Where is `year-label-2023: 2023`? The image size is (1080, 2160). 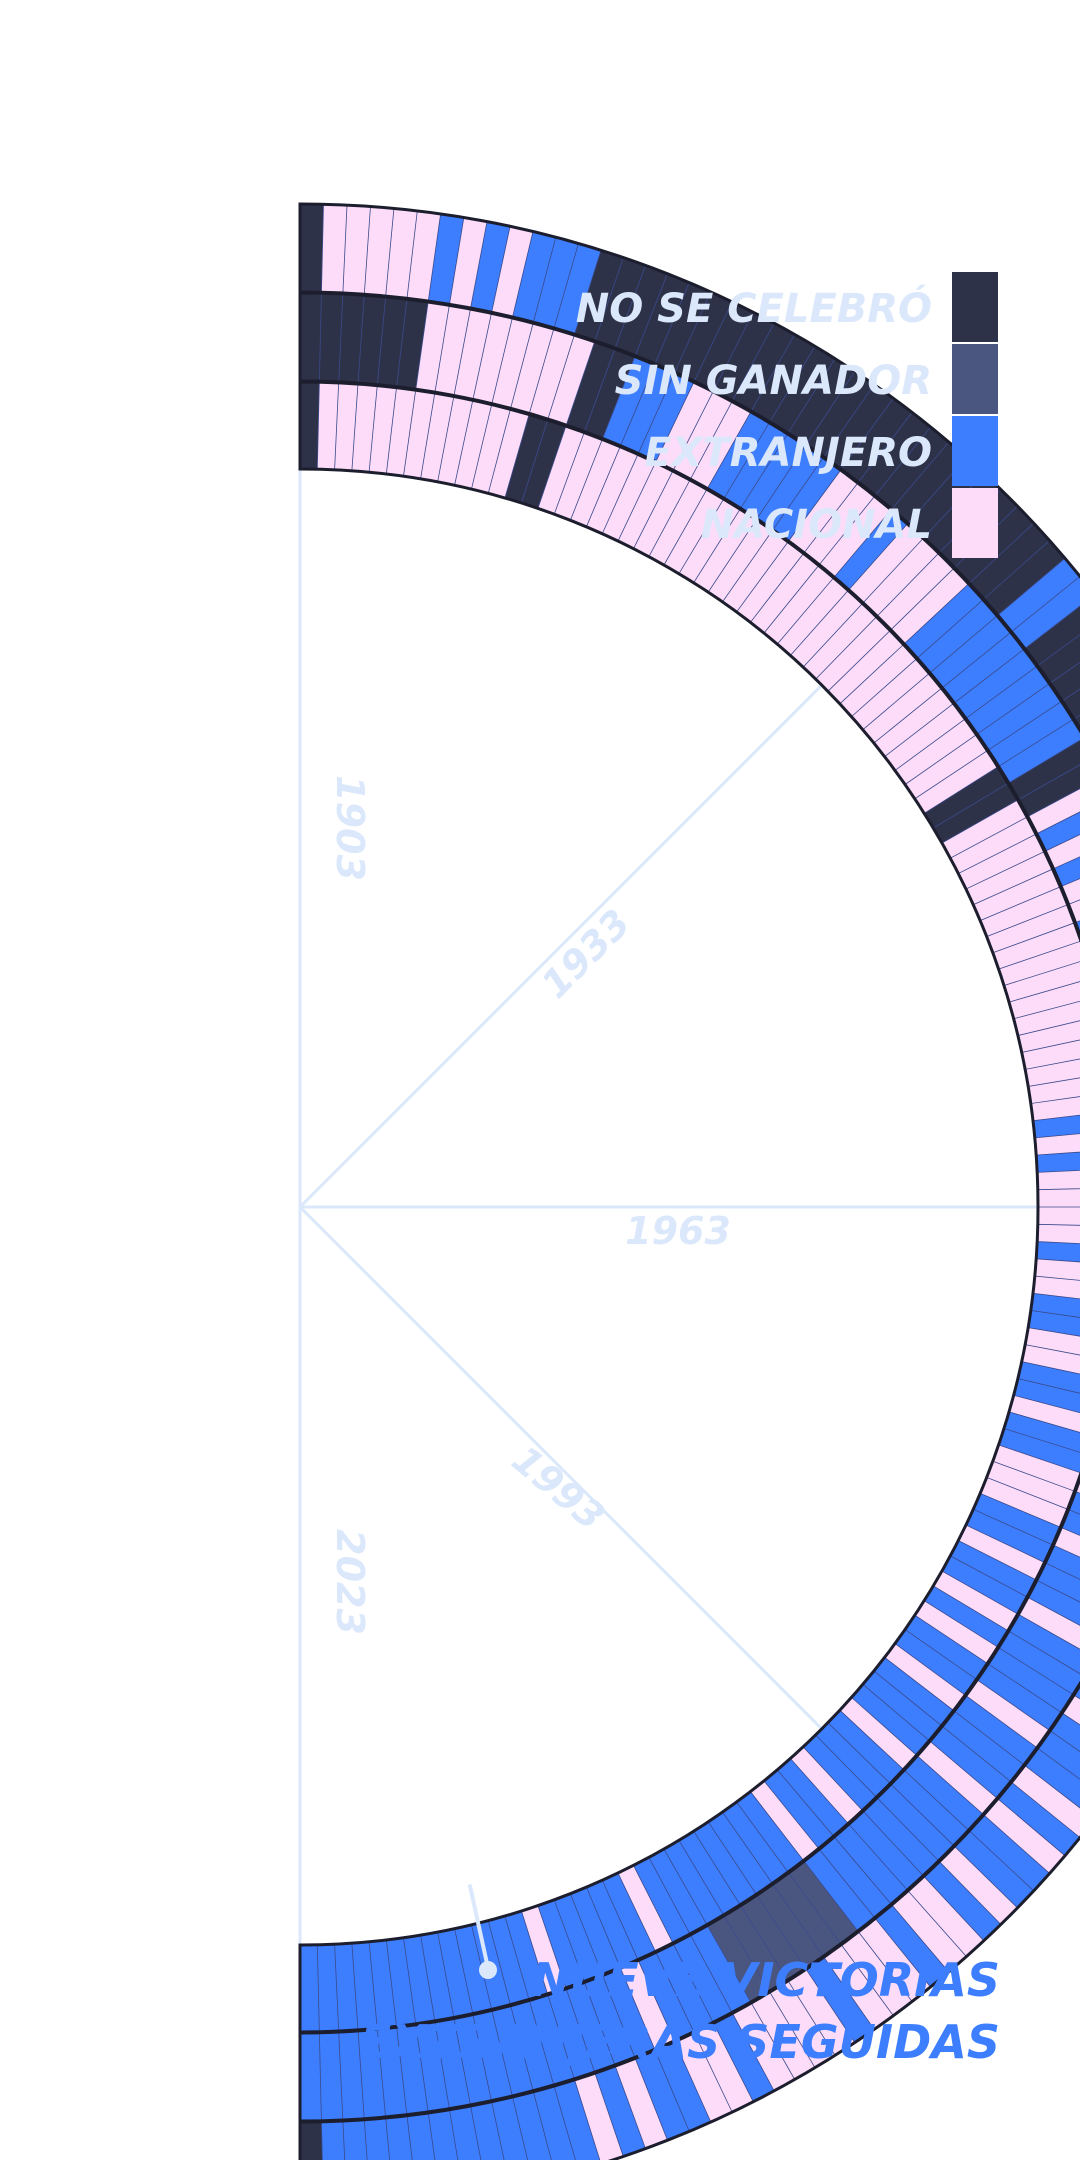
year-label-2023: 2023 is located at coordinates (350, 1582).